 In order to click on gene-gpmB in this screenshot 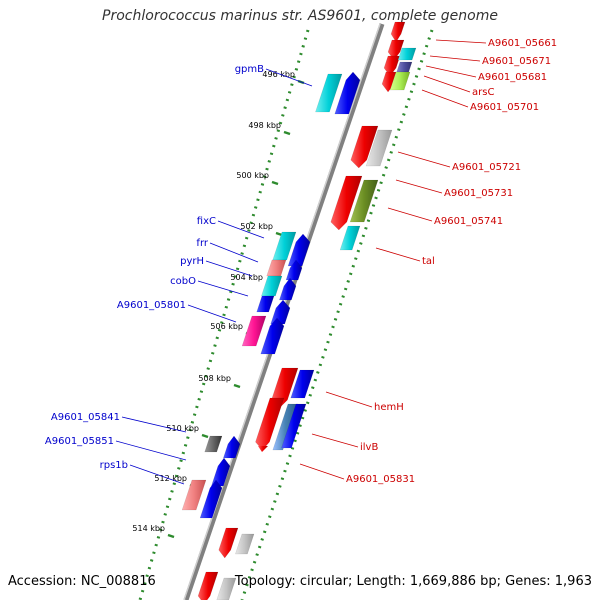, I will do `click(329, 93)`.